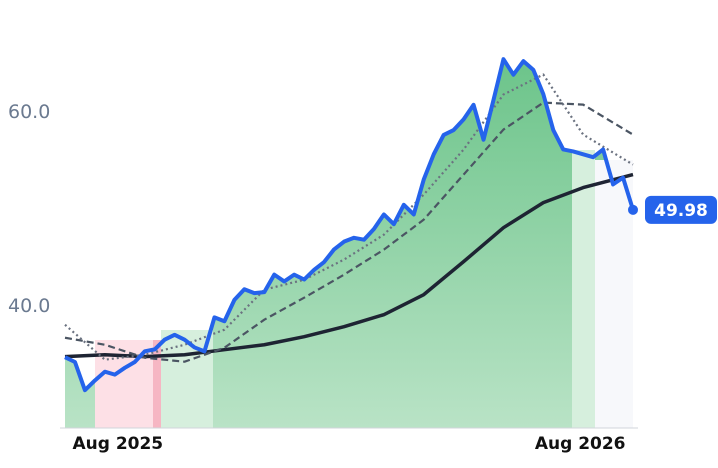 The height and width of the screenshot is (468, 718). I want to click on loss-band, so click(157, 384).